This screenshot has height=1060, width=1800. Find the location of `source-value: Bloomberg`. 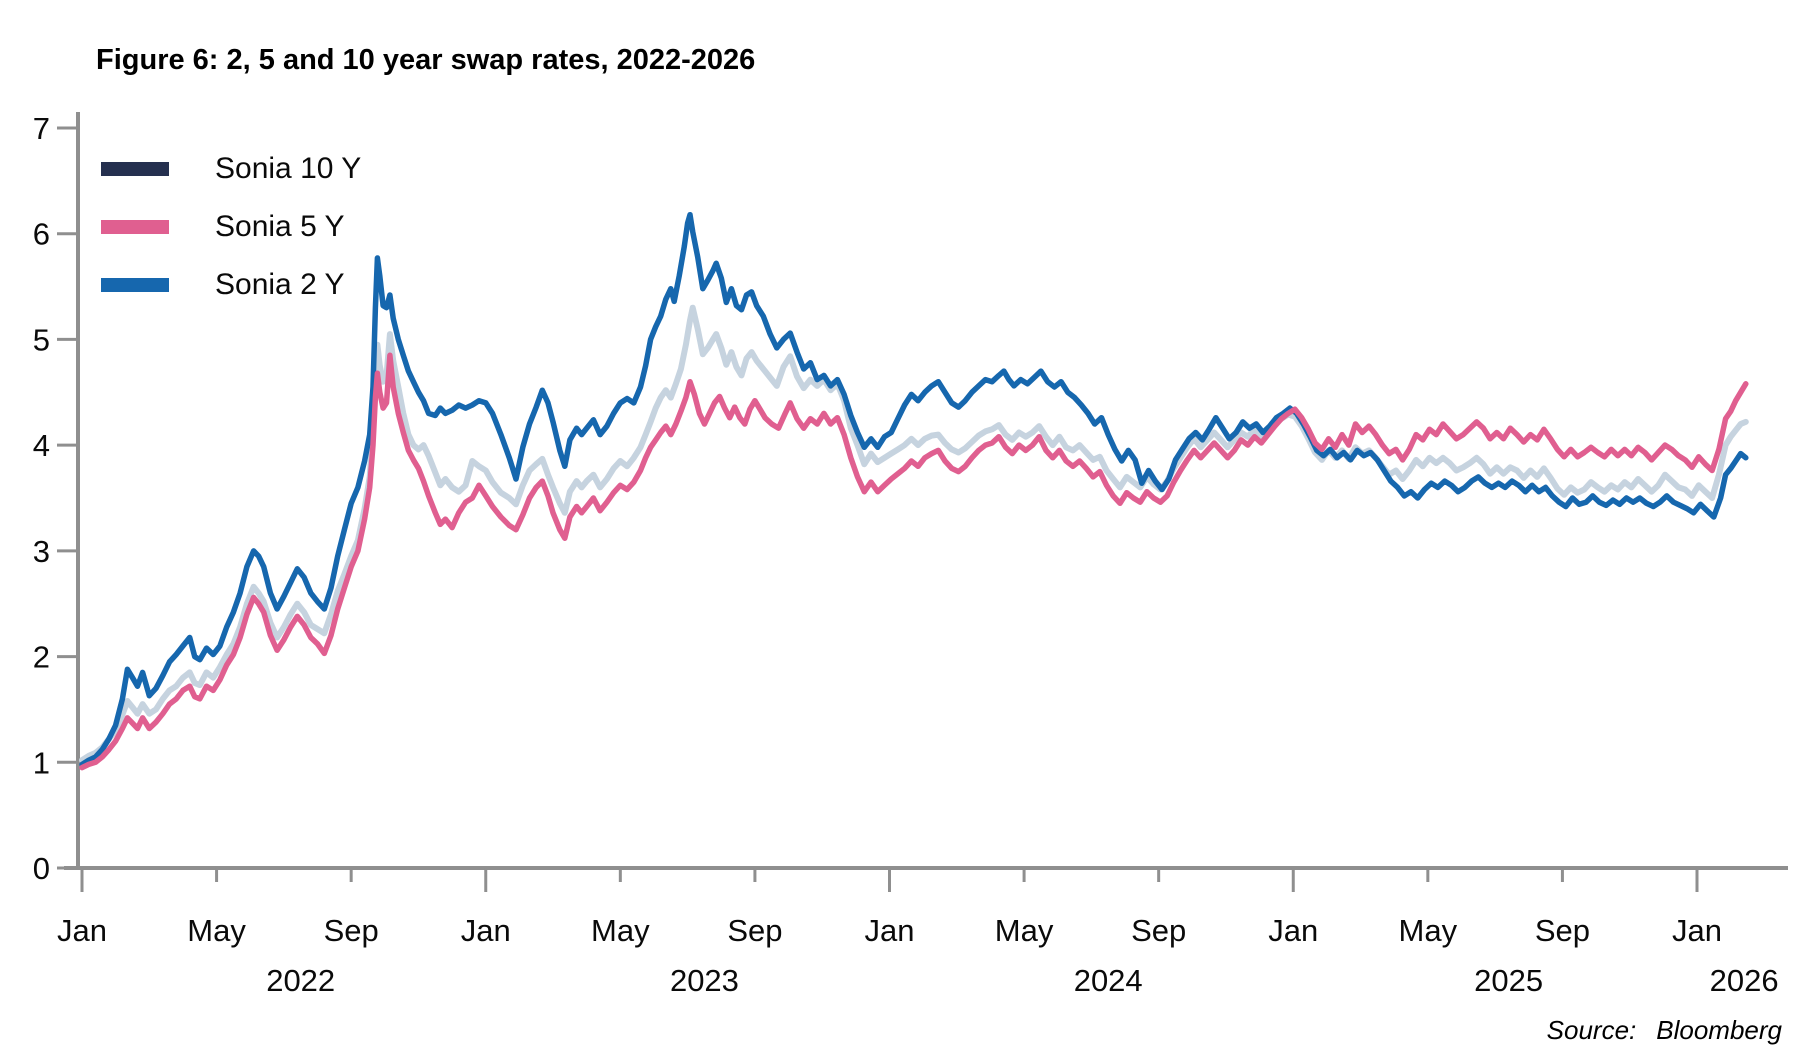

source-value: Bloomberg is located at coordinates (1719, 1030).